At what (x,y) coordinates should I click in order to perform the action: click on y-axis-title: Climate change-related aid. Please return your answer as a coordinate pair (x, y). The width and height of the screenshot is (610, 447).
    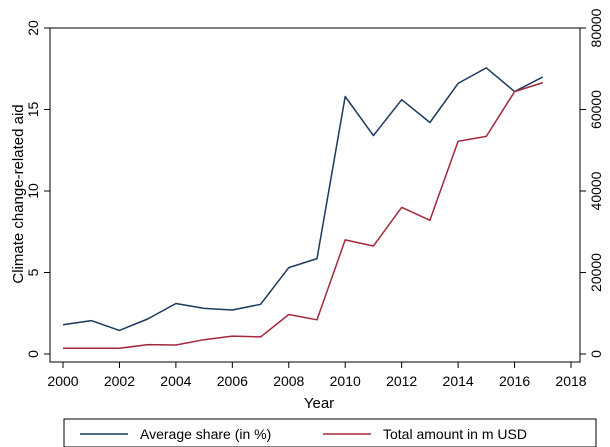
    Looking at the image, I should click on (18, 193).